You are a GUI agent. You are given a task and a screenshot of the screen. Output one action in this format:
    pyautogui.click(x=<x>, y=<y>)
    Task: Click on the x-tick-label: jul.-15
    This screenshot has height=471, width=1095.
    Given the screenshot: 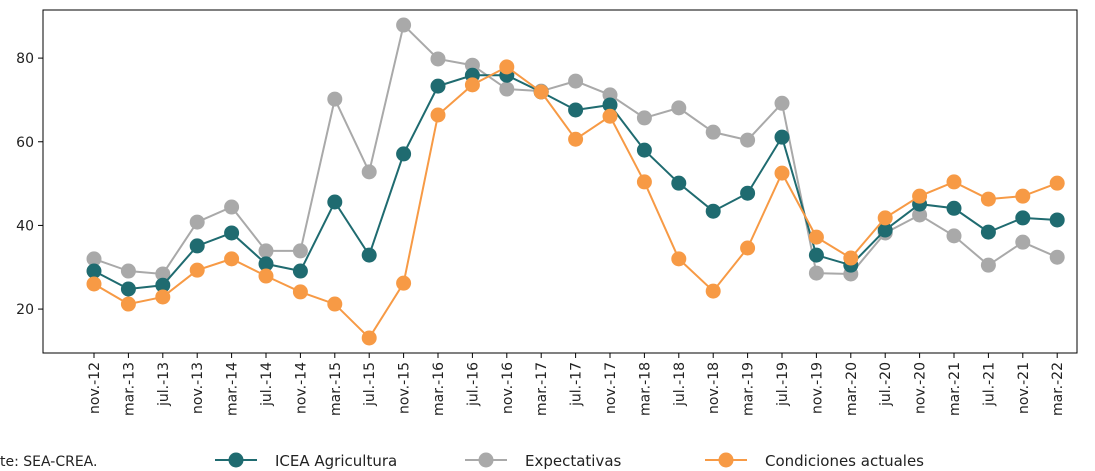 What is the action you would take?
    pyautogui.click(x=370, y=384)
    